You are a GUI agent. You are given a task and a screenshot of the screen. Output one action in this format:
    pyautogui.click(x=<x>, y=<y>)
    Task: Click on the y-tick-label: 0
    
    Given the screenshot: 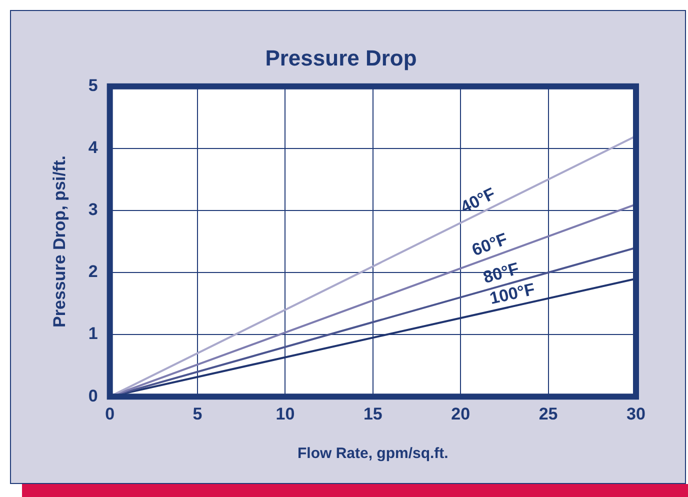 What is the action you would take?
    pyautogui.click(x=93, y=396)
    